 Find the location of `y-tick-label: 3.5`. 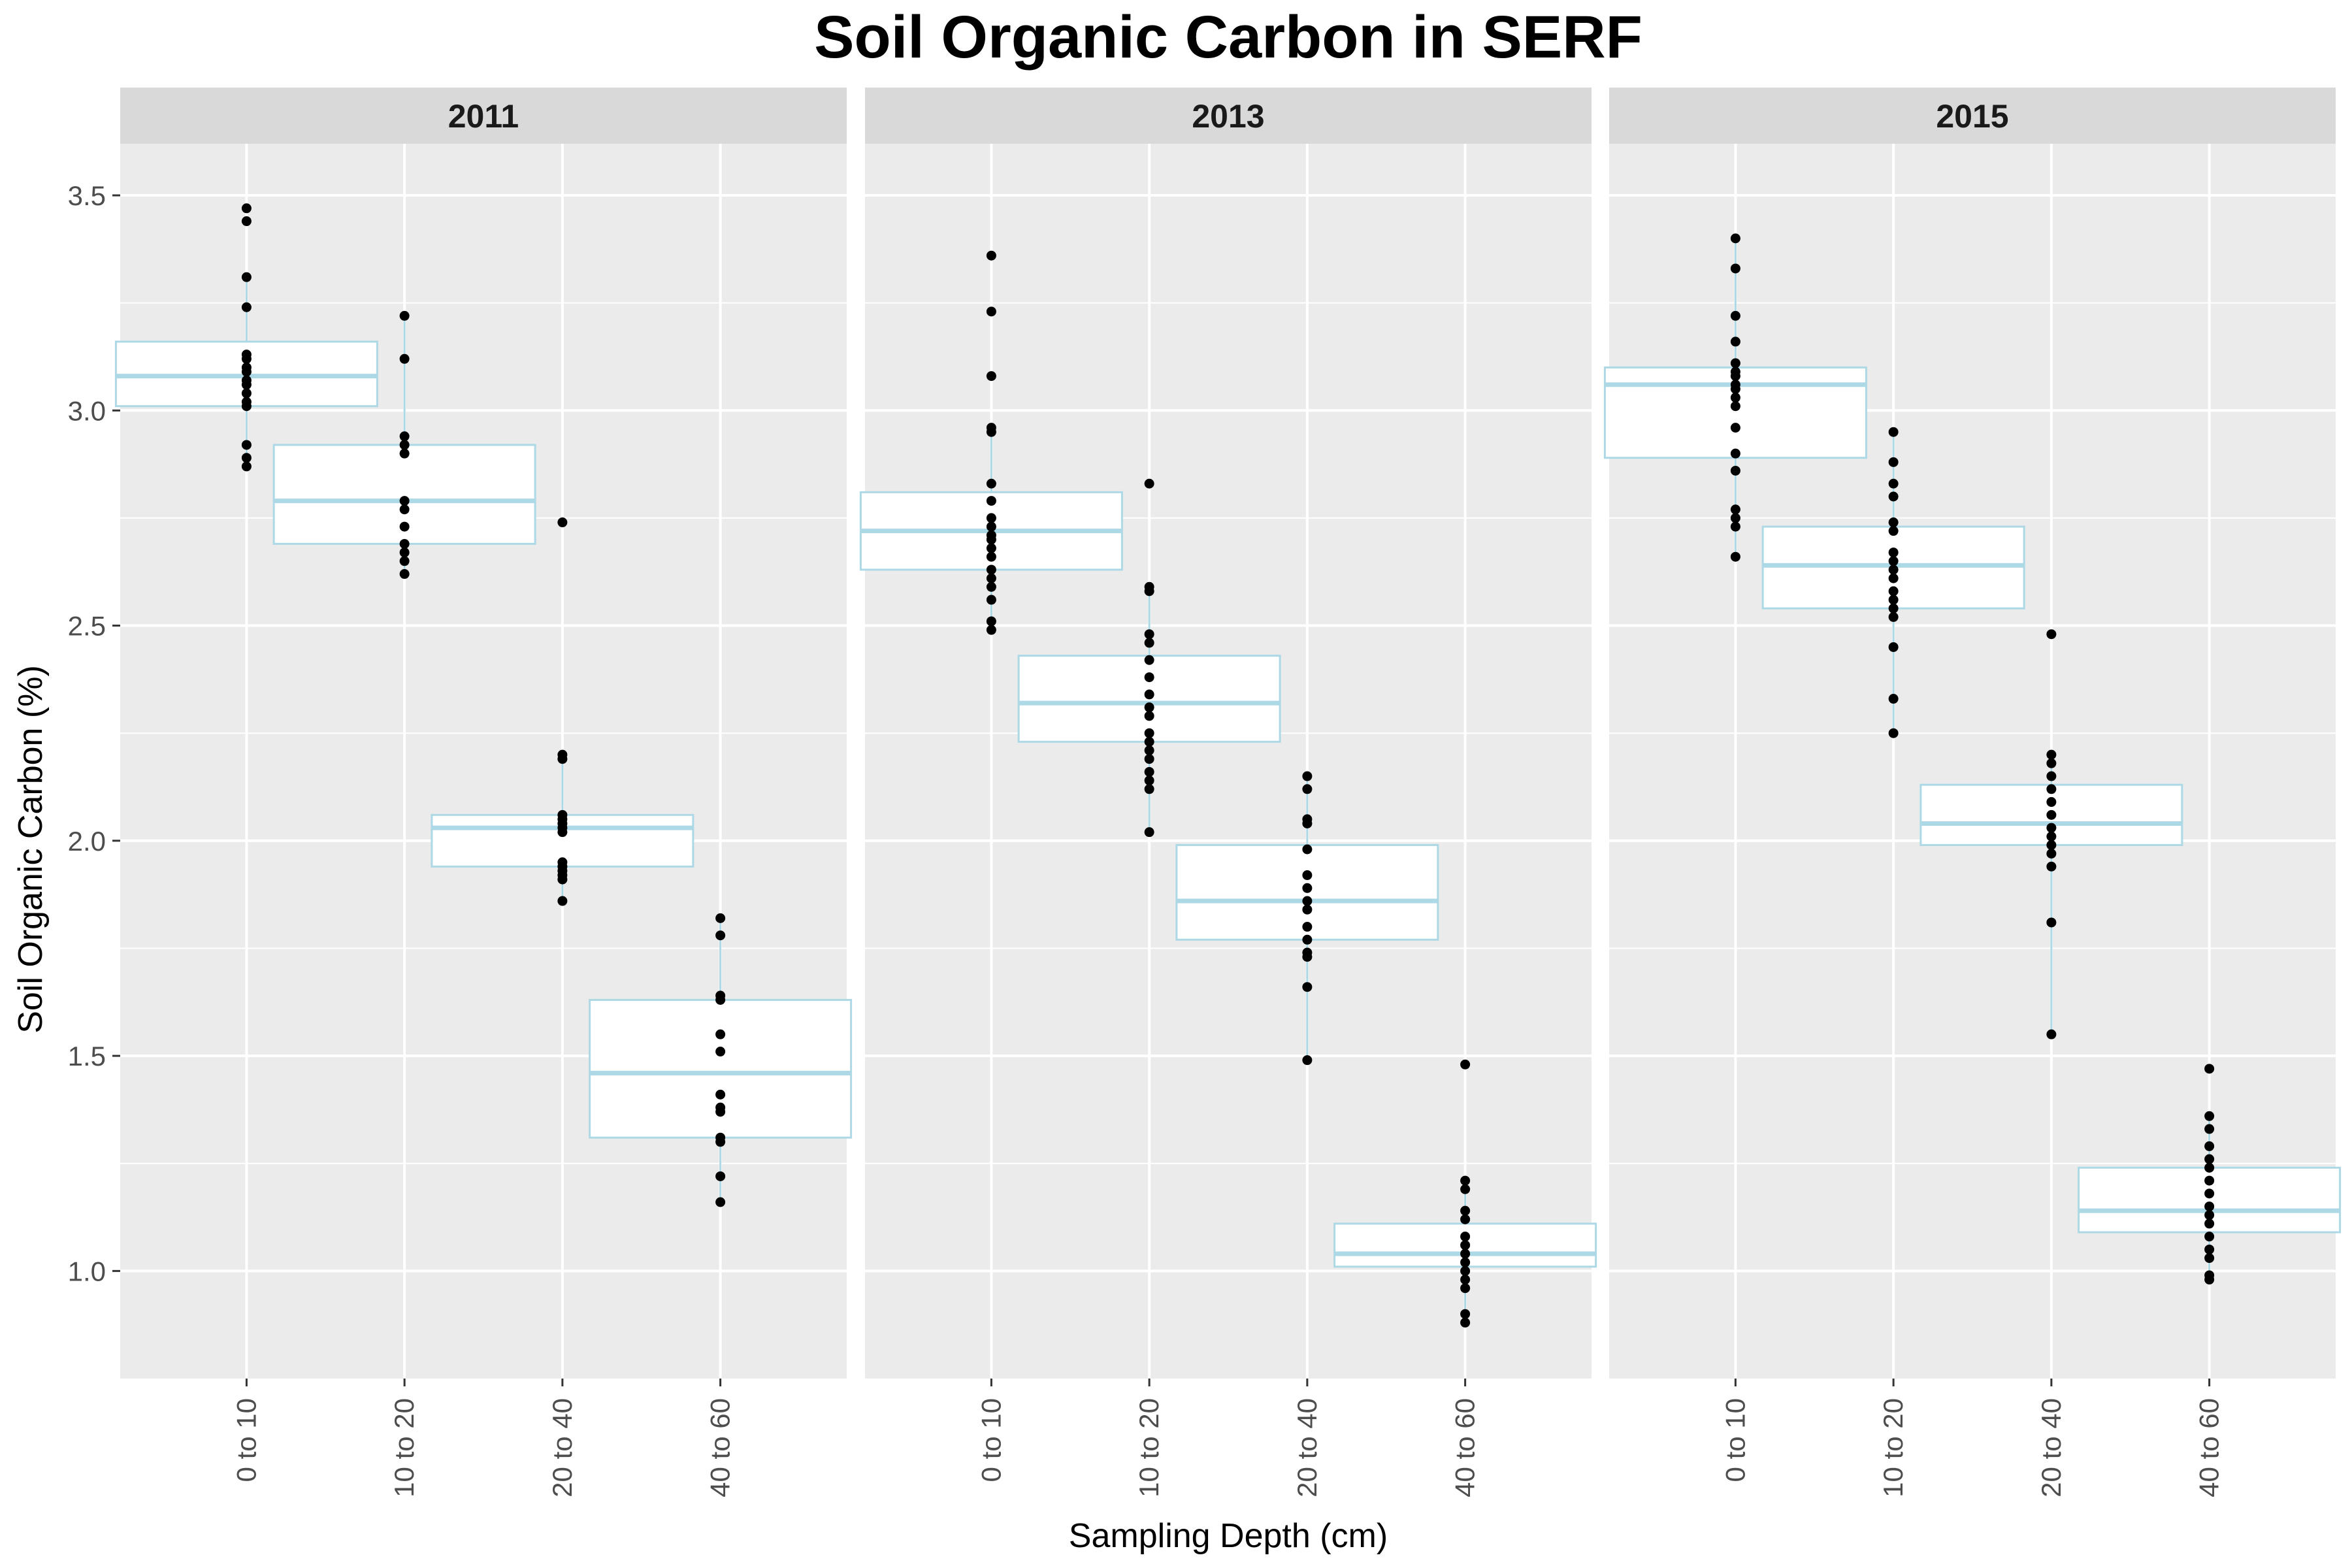

y-tick-label: 3.5 is located at coordinates (87, 195).